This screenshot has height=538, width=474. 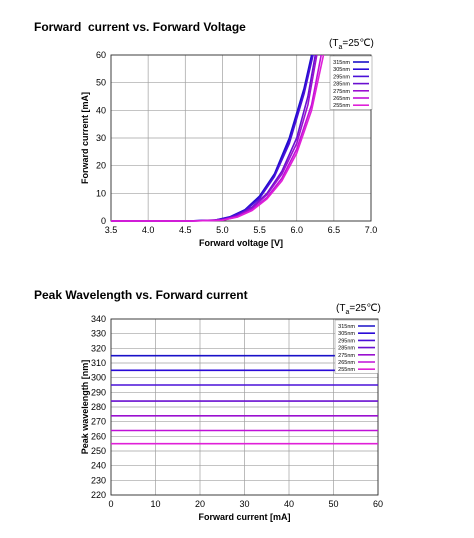 What do you see at coordinates (244, 504) in the screenshot?
I see `x-tick-label: 30` at bounding box center [244, 504].